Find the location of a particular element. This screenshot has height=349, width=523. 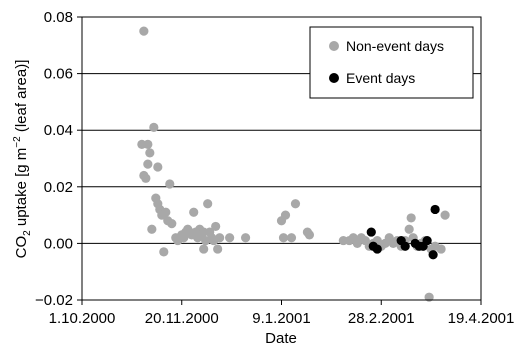

y-tick-label: 0.00 is located at coordinates (58, 243).